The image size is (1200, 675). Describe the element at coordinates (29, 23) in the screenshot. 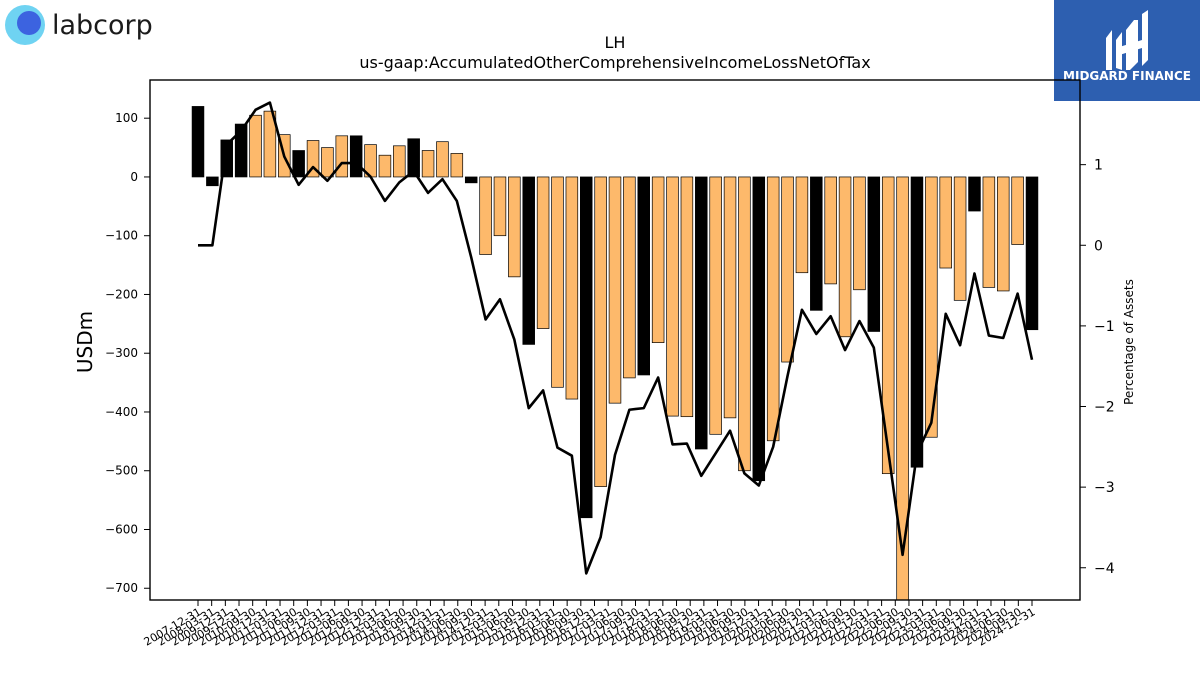

I see `labcorp-logo-inner-circle` at that location.